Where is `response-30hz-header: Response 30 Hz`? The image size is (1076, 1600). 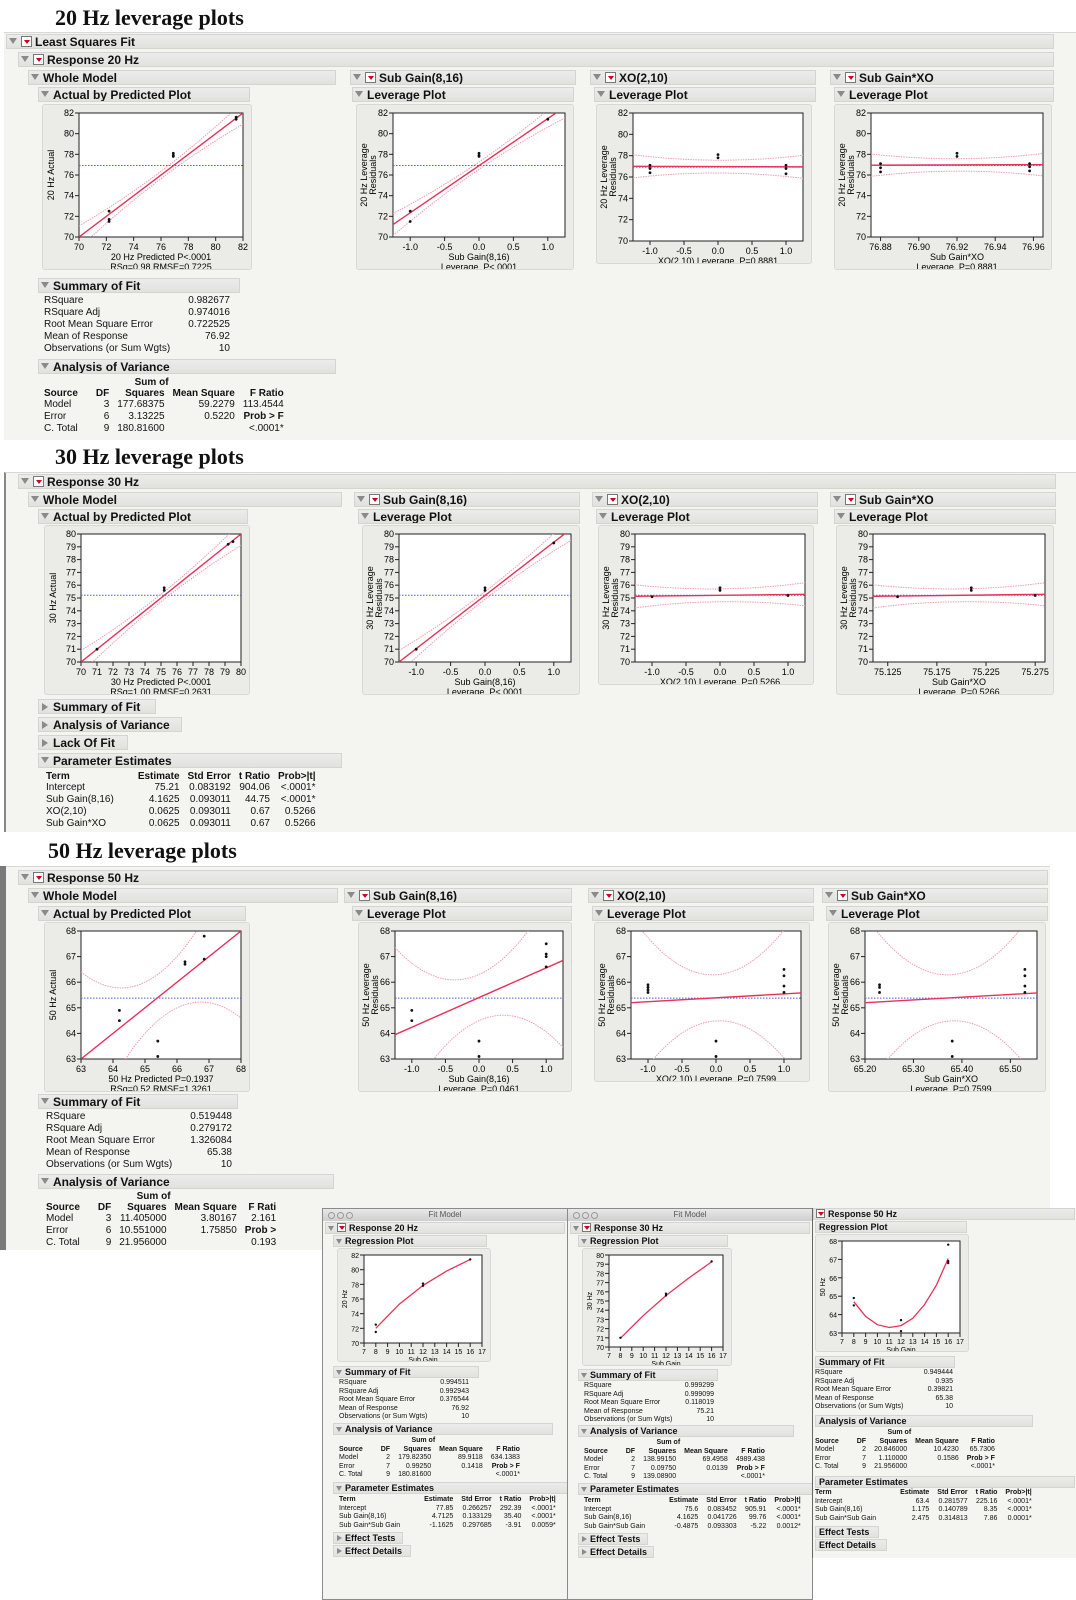
response-30hz-header: Response 30 Hz is located at coordinates (537, 481).